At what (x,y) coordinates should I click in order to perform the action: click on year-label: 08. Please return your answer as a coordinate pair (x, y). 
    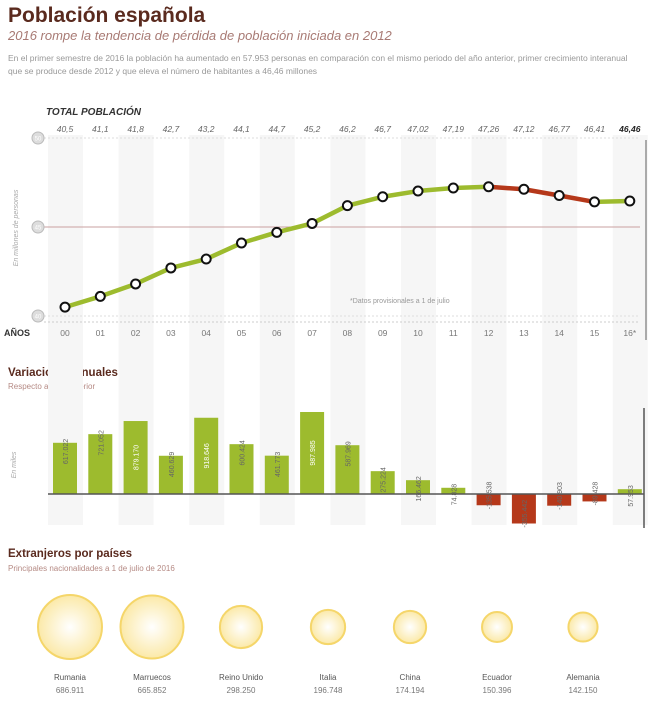
    Looking at the image, I should click on (348, 333).